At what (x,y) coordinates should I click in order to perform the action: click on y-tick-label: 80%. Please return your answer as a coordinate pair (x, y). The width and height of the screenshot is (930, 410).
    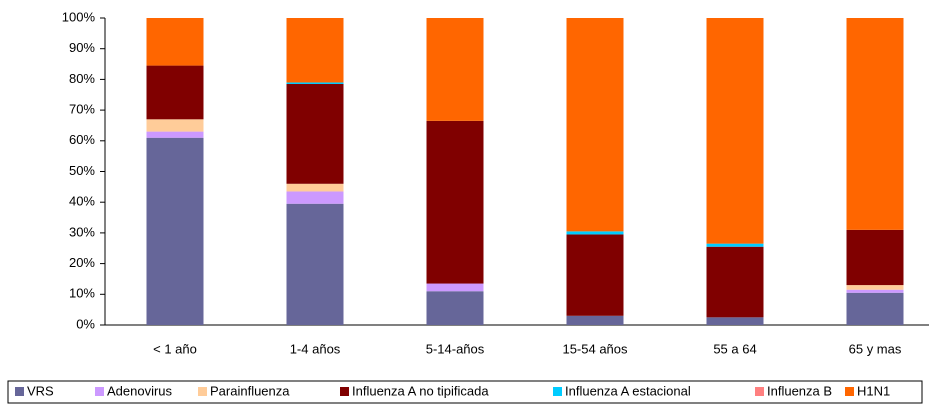
    Looking at the image, I should click on (82, 78).